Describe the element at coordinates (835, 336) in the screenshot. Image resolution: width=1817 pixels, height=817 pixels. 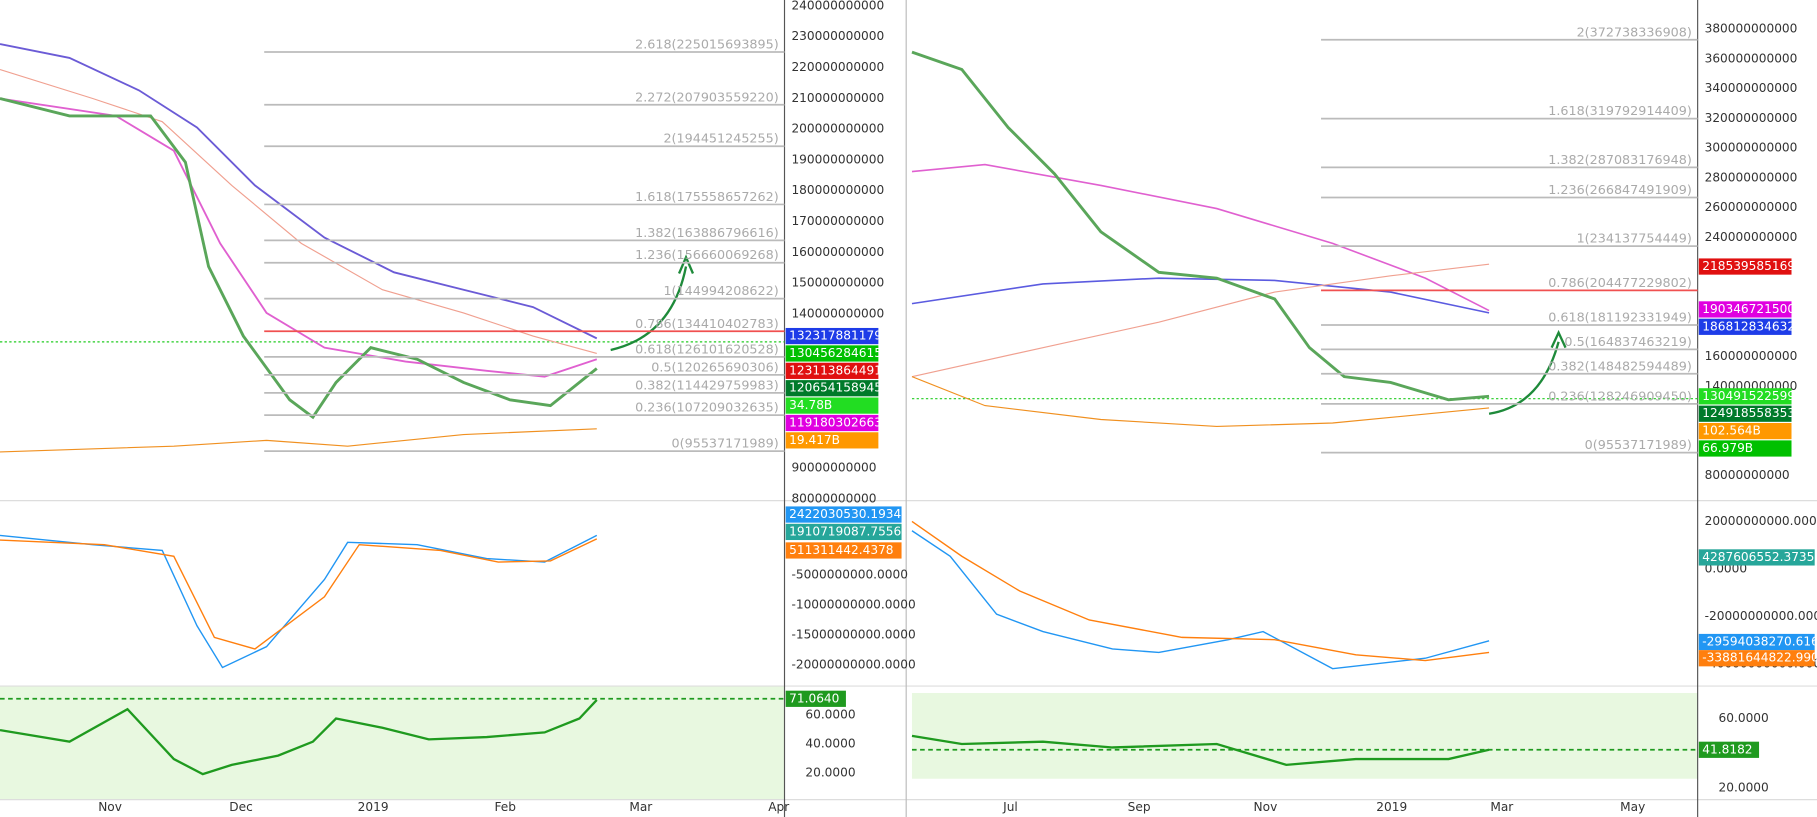
I see `price-tag-label: 132317881179` at that location.